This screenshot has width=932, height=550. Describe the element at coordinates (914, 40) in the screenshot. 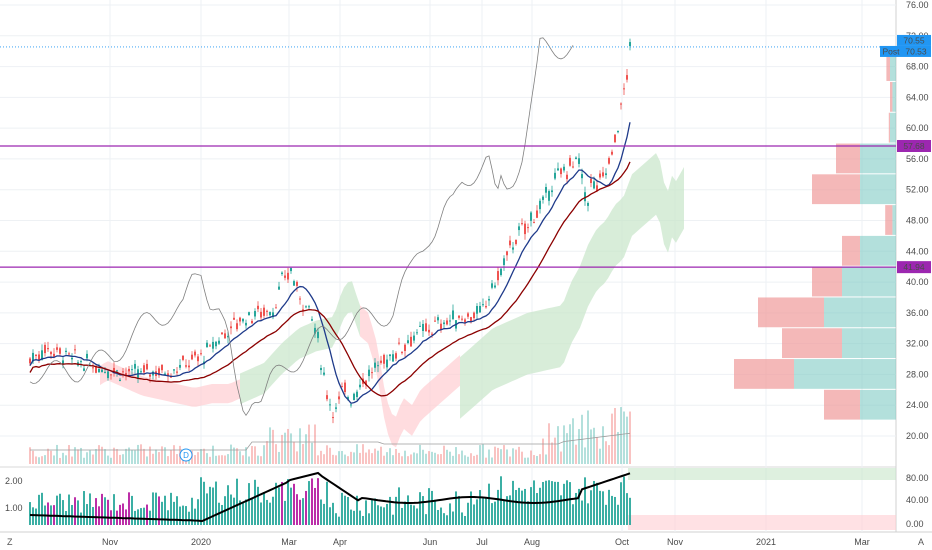

I see `last-price-label: 70.55` at that location.